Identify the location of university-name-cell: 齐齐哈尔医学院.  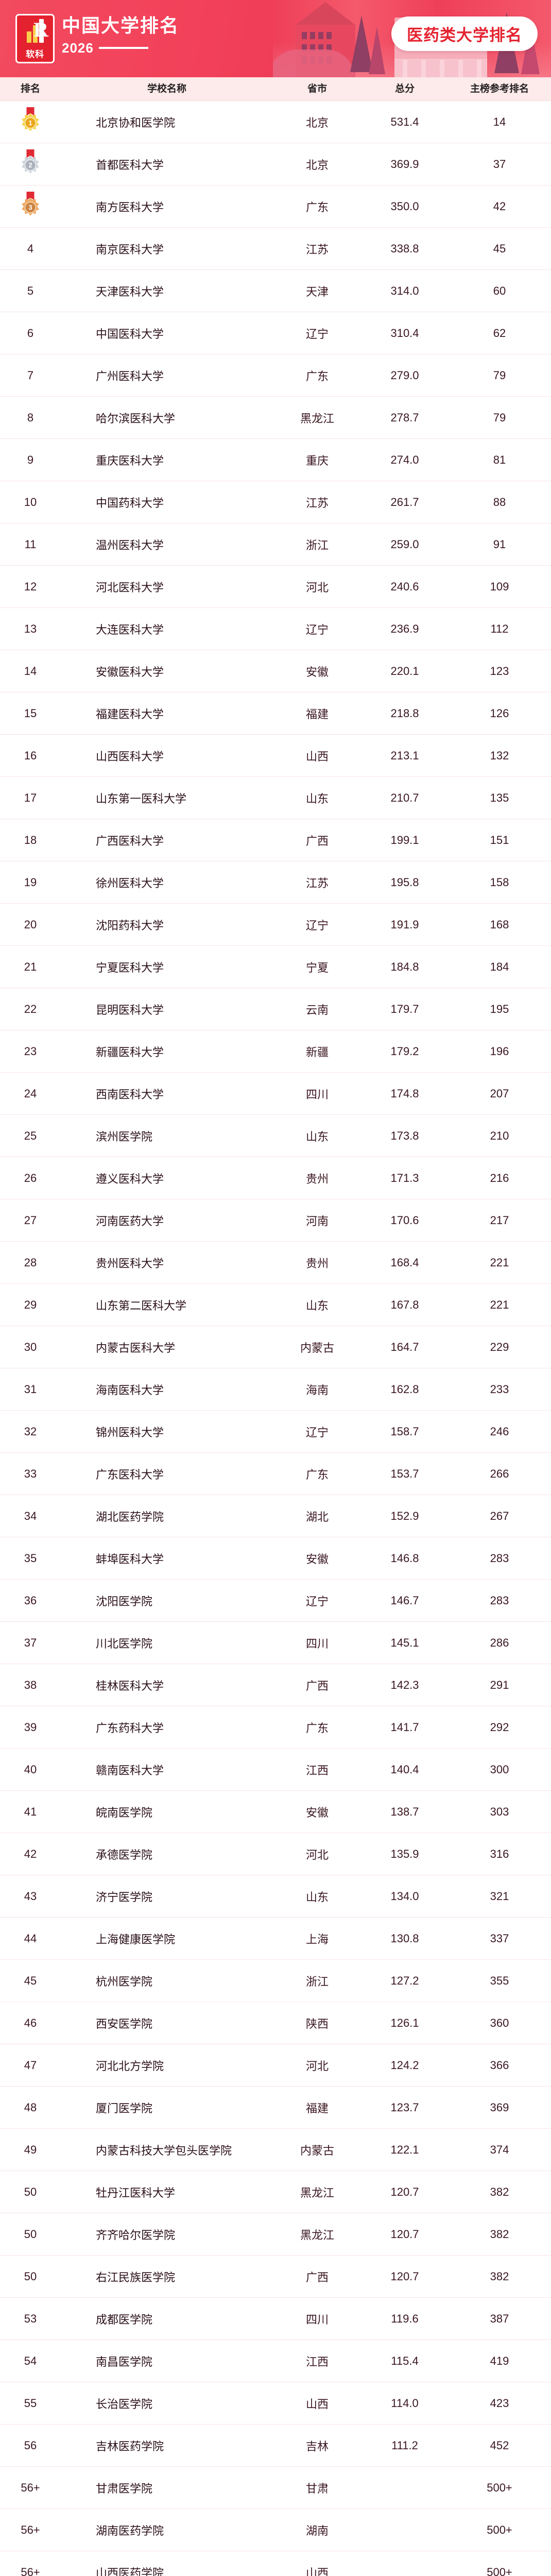
(136, 2235).